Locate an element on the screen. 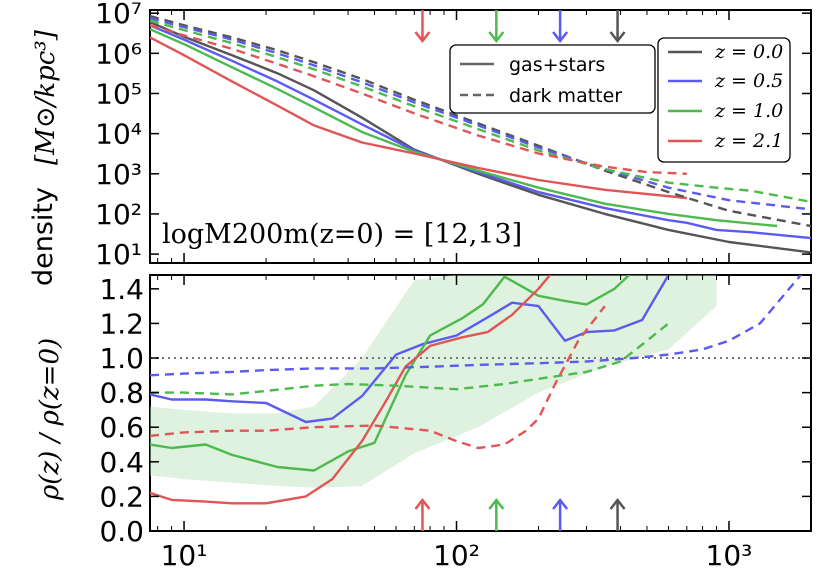  legend-z0-label: z = 0.0 is located at coordinates (748, 52).